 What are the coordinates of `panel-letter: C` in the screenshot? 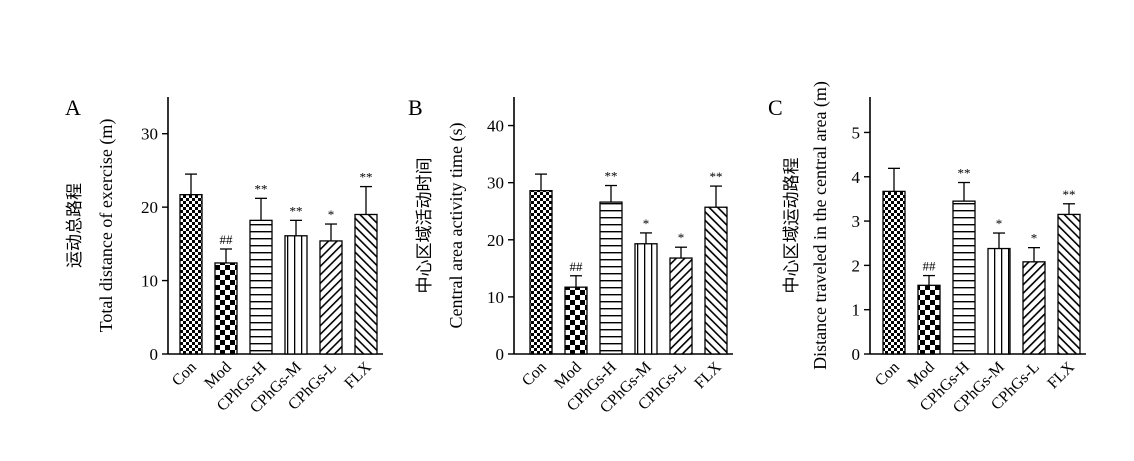 It's located at (775, 107).